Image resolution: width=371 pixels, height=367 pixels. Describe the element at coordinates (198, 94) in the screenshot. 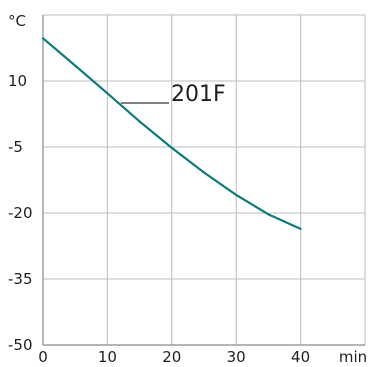

I see `series-label: 201F` at that location.